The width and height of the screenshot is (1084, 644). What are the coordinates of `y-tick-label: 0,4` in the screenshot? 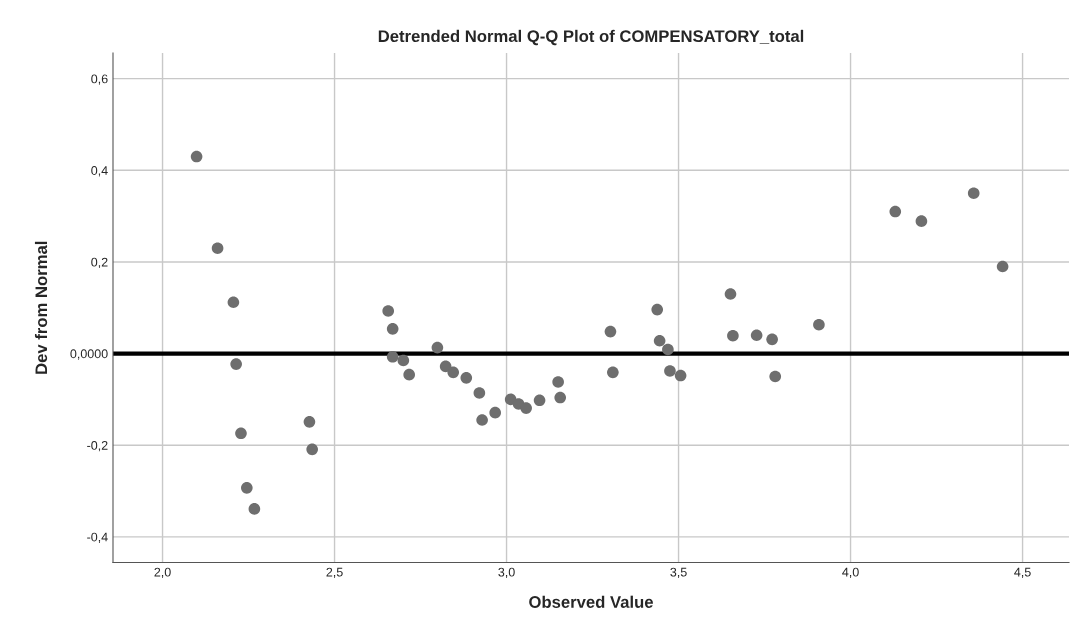 It's located at (99, 171).